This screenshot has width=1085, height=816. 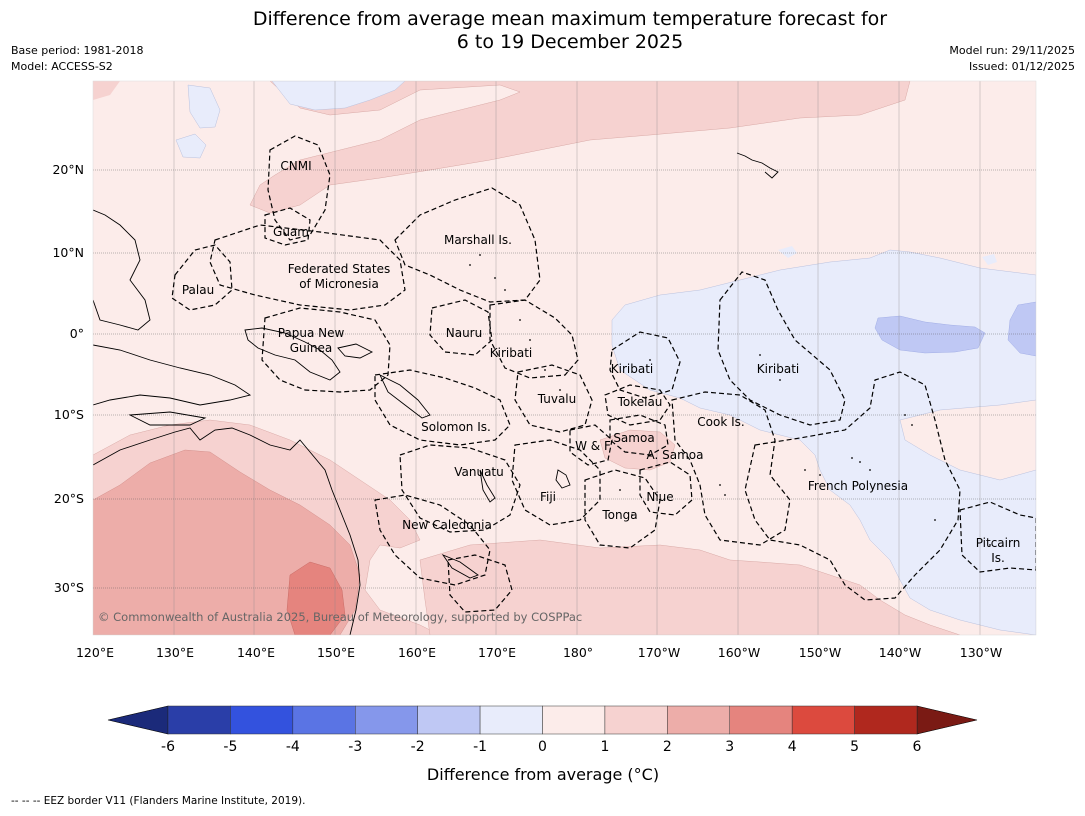 What do you see at coordinates (478, 240) in the screenshot?
I see `label-marshall: Marshall Is.` at bounding box center [478, 240].